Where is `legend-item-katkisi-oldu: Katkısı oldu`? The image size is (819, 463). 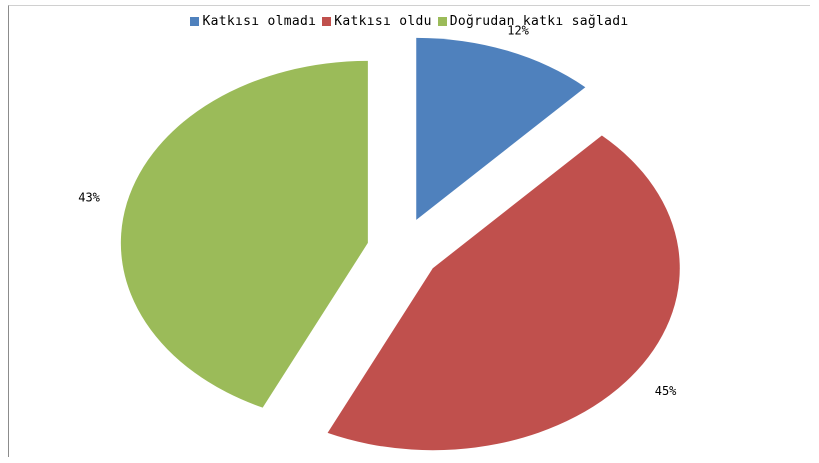 legend-item-katkisi-oldu: Katkısı oldu is located at coordinates (377, 21).